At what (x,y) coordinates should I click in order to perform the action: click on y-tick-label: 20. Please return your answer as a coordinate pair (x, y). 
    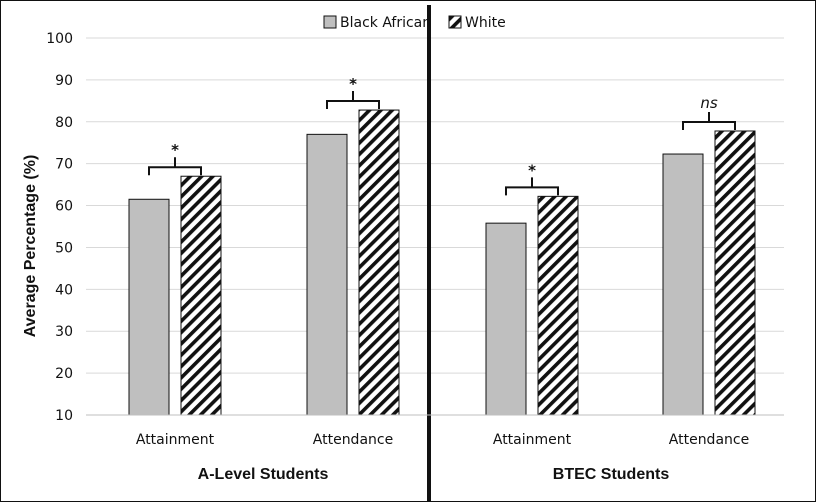
    Looking at the image, I should click on (64, 374).